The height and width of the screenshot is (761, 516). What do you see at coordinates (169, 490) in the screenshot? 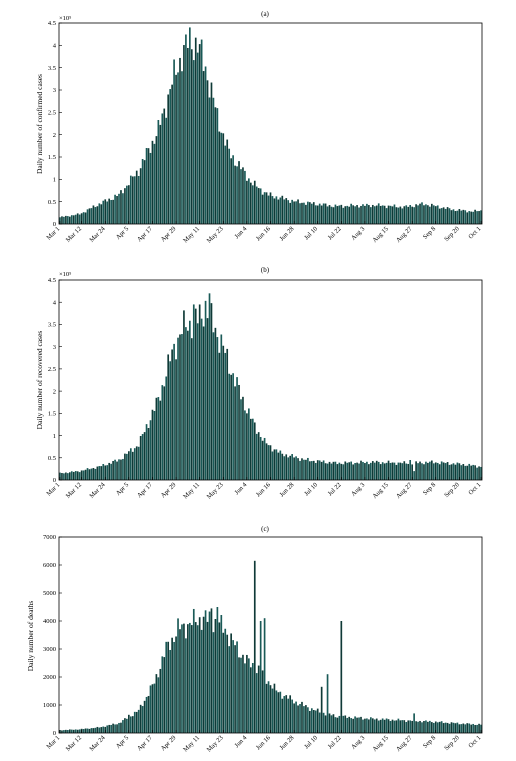
I see `x-tick-label: Apr 29` at bounding box center [169, 490].